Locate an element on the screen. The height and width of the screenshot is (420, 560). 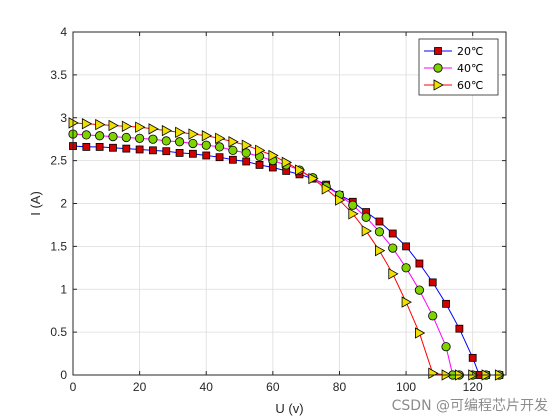
x-axis-label: U (v) is located at coordinates (289, 408).